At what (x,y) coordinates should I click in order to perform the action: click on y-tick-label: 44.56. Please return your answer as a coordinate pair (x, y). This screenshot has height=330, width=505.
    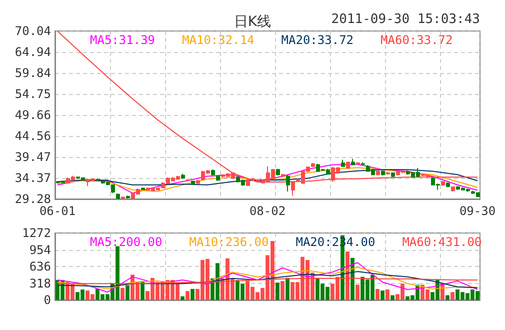
    Looking at the image, I should click on (32, 136).